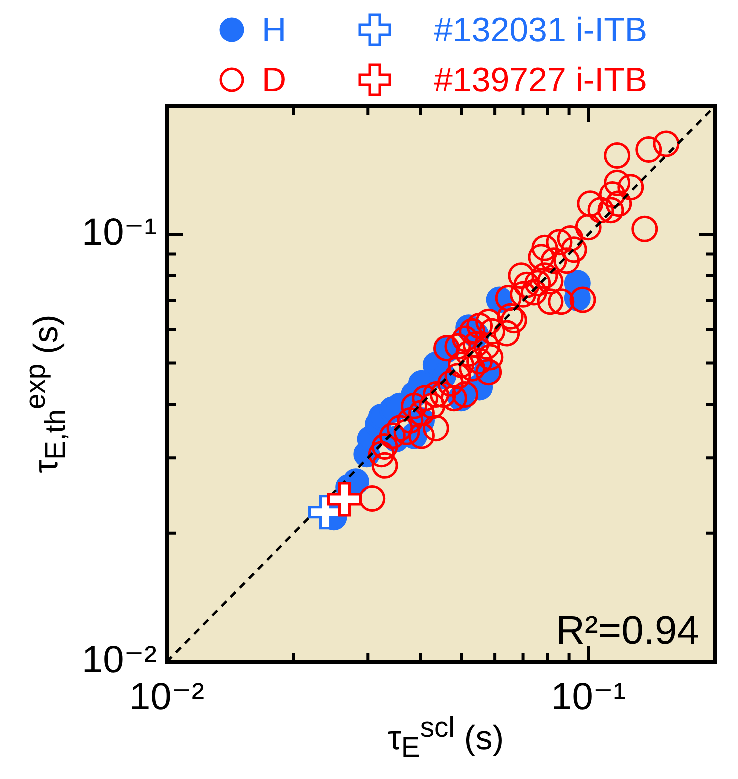 This screenshot has height=779, width=738. I want to click on annotation: R²=0.94, so click(628, 631).